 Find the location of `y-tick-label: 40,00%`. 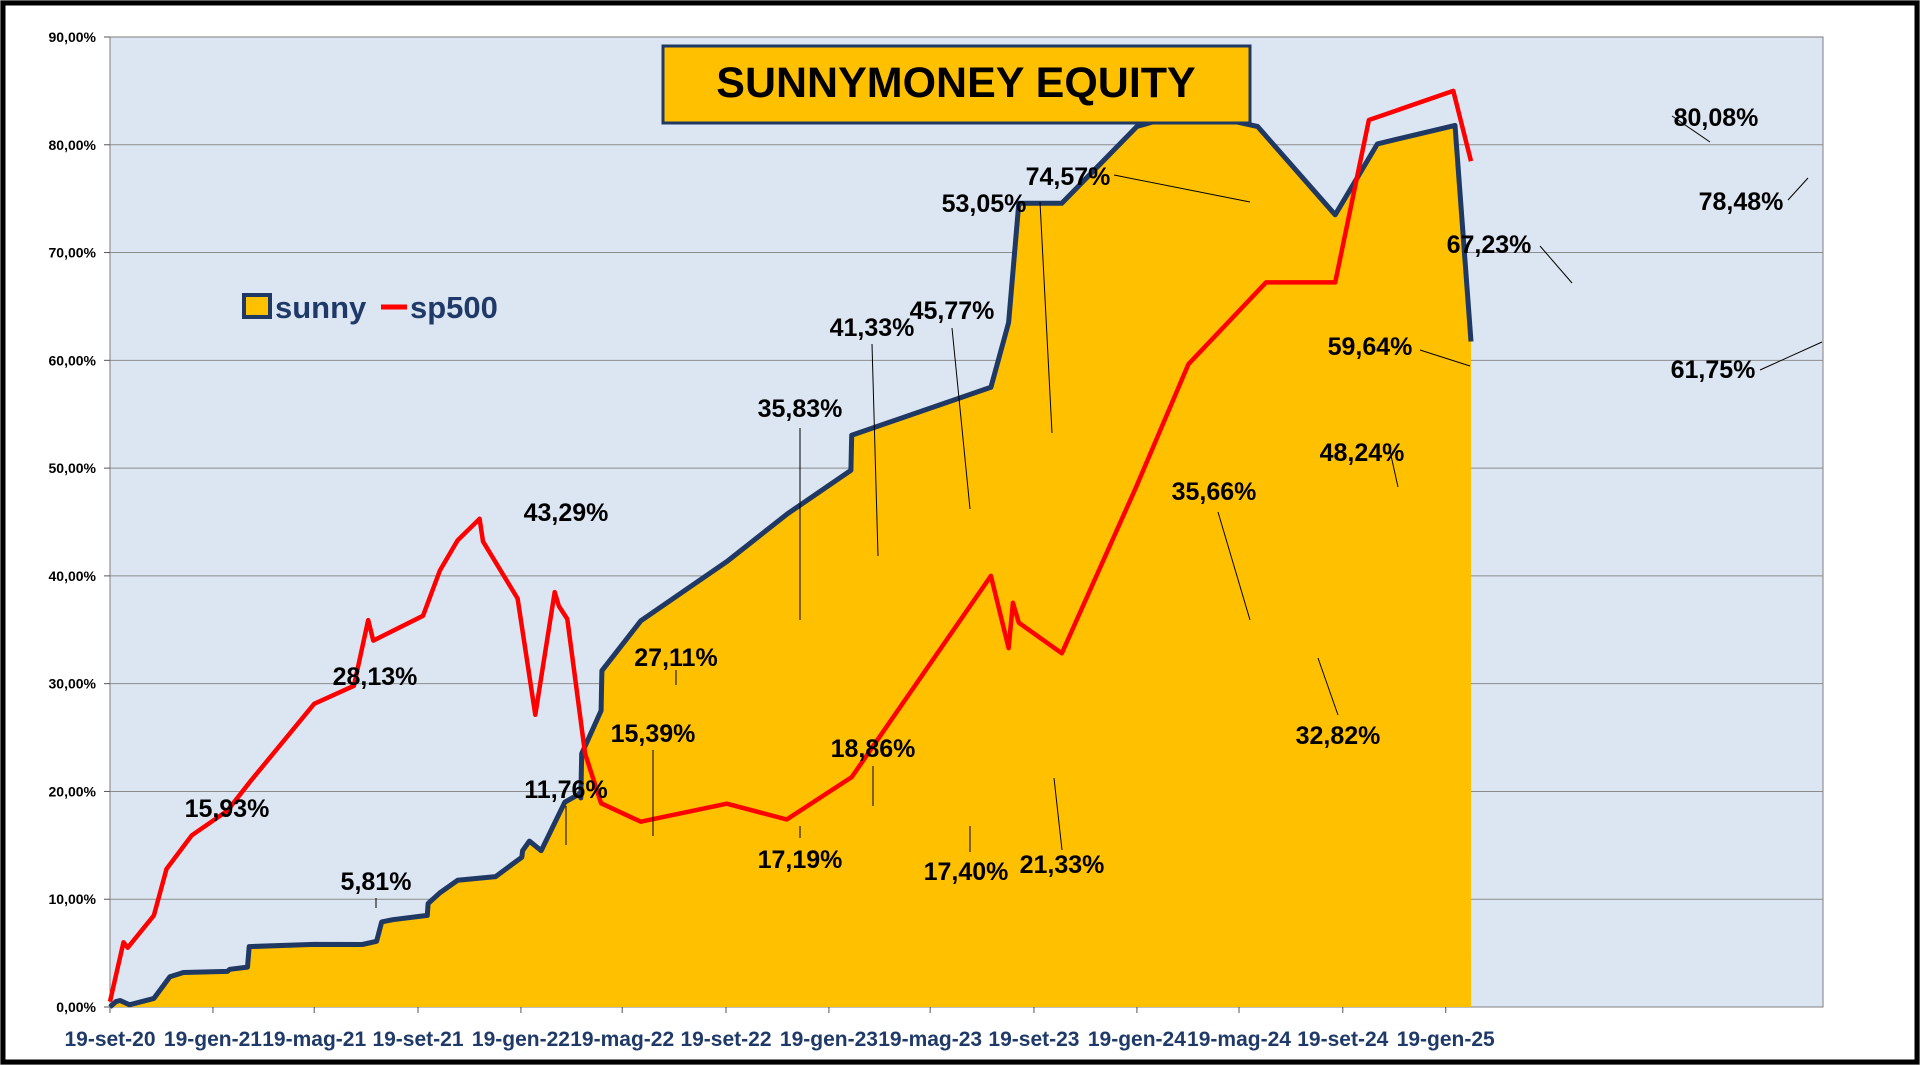

y-tick-label: 40,00% is located at coordinates (73, 576).